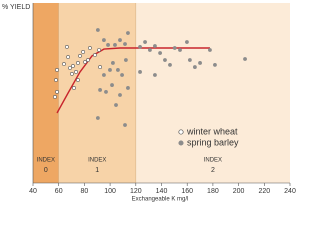 The width and height of the screenshot is (320, 240). I want to click on x-tick-label: 240, so click(290, 191).